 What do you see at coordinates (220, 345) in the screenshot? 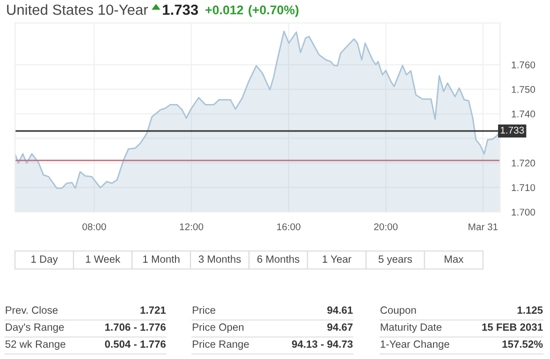
I see `text: Price Range` at bounding box center [220, 345].